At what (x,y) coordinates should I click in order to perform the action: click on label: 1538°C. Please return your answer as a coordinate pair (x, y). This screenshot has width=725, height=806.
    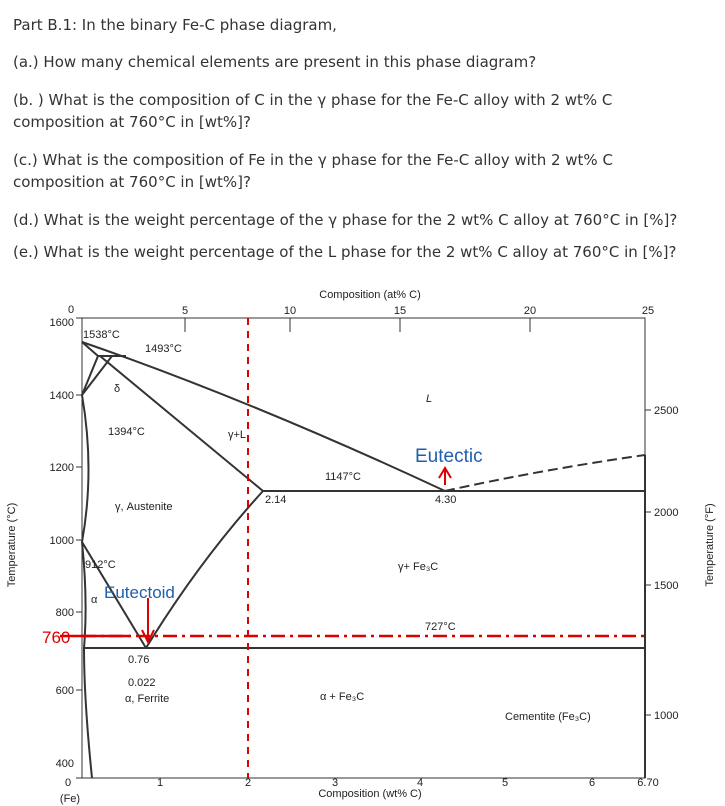
    Looking at the image, I should click on (101, 335).